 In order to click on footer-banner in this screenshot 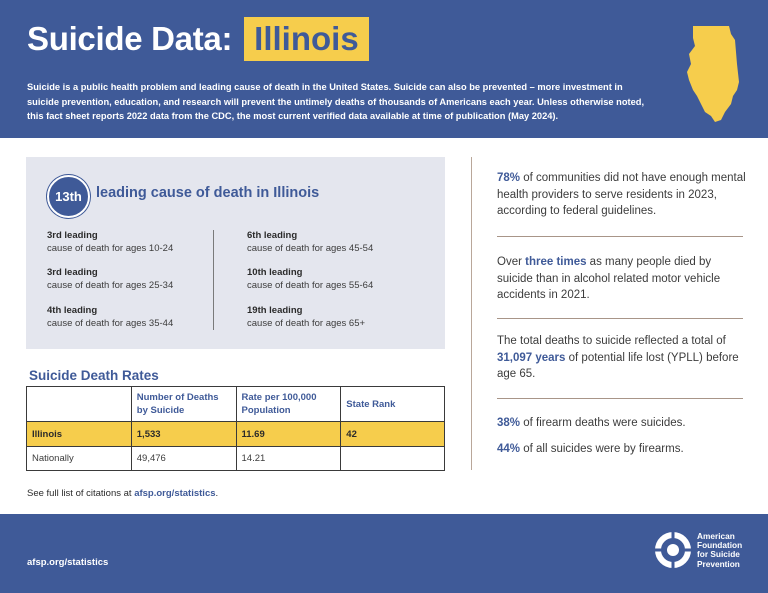, I will do `click(384, 553)`.